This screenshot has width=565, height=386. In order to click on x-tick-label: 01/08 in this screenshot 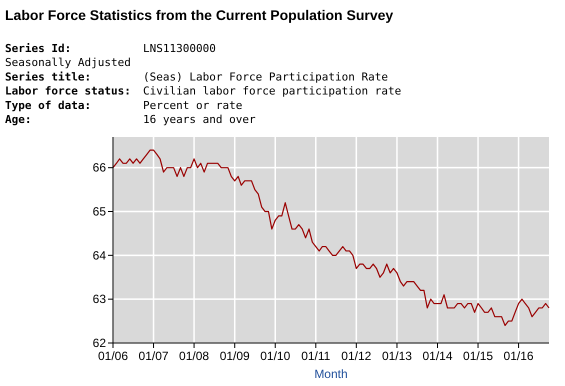, I will do `click(194, 356)`.